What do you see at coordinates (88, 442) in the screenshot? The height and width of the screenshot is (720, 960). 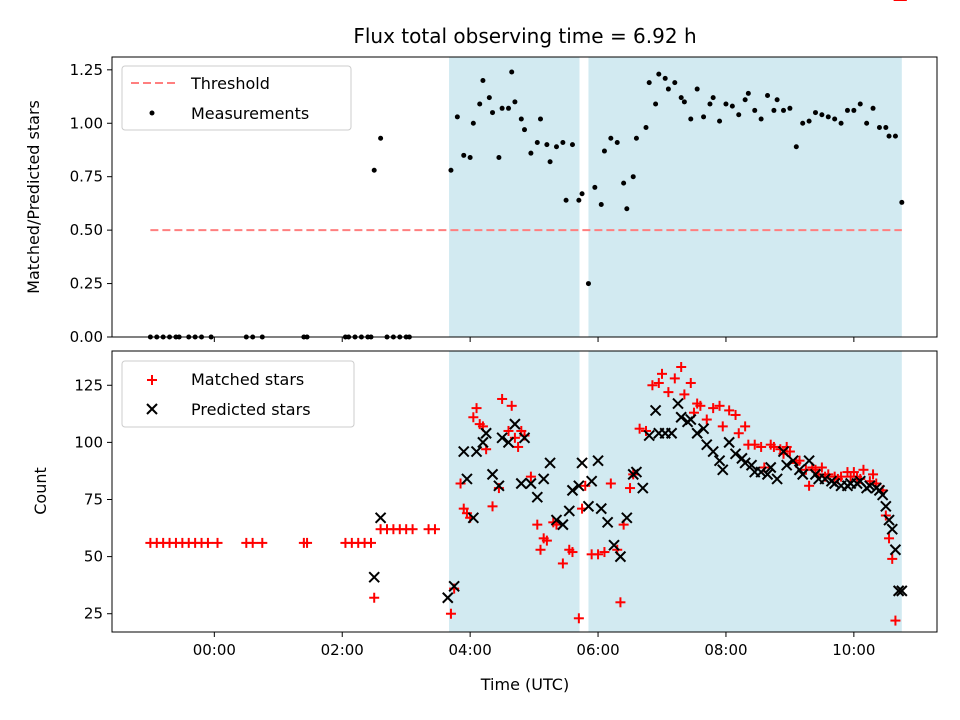 I see `bottom-y-tick-label: 100` at bounding box center [88, 442].